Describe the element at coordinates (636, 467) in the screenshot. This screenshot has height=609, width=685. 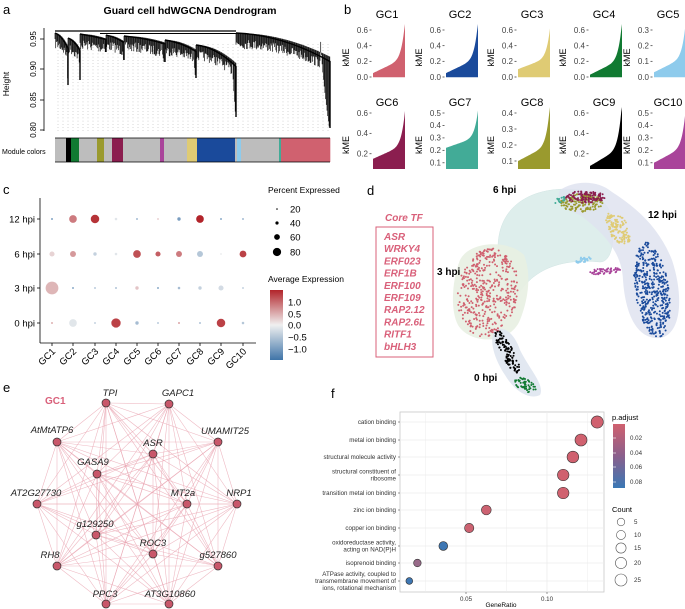
I see `padjust-legend-label: 0.06` at that location.